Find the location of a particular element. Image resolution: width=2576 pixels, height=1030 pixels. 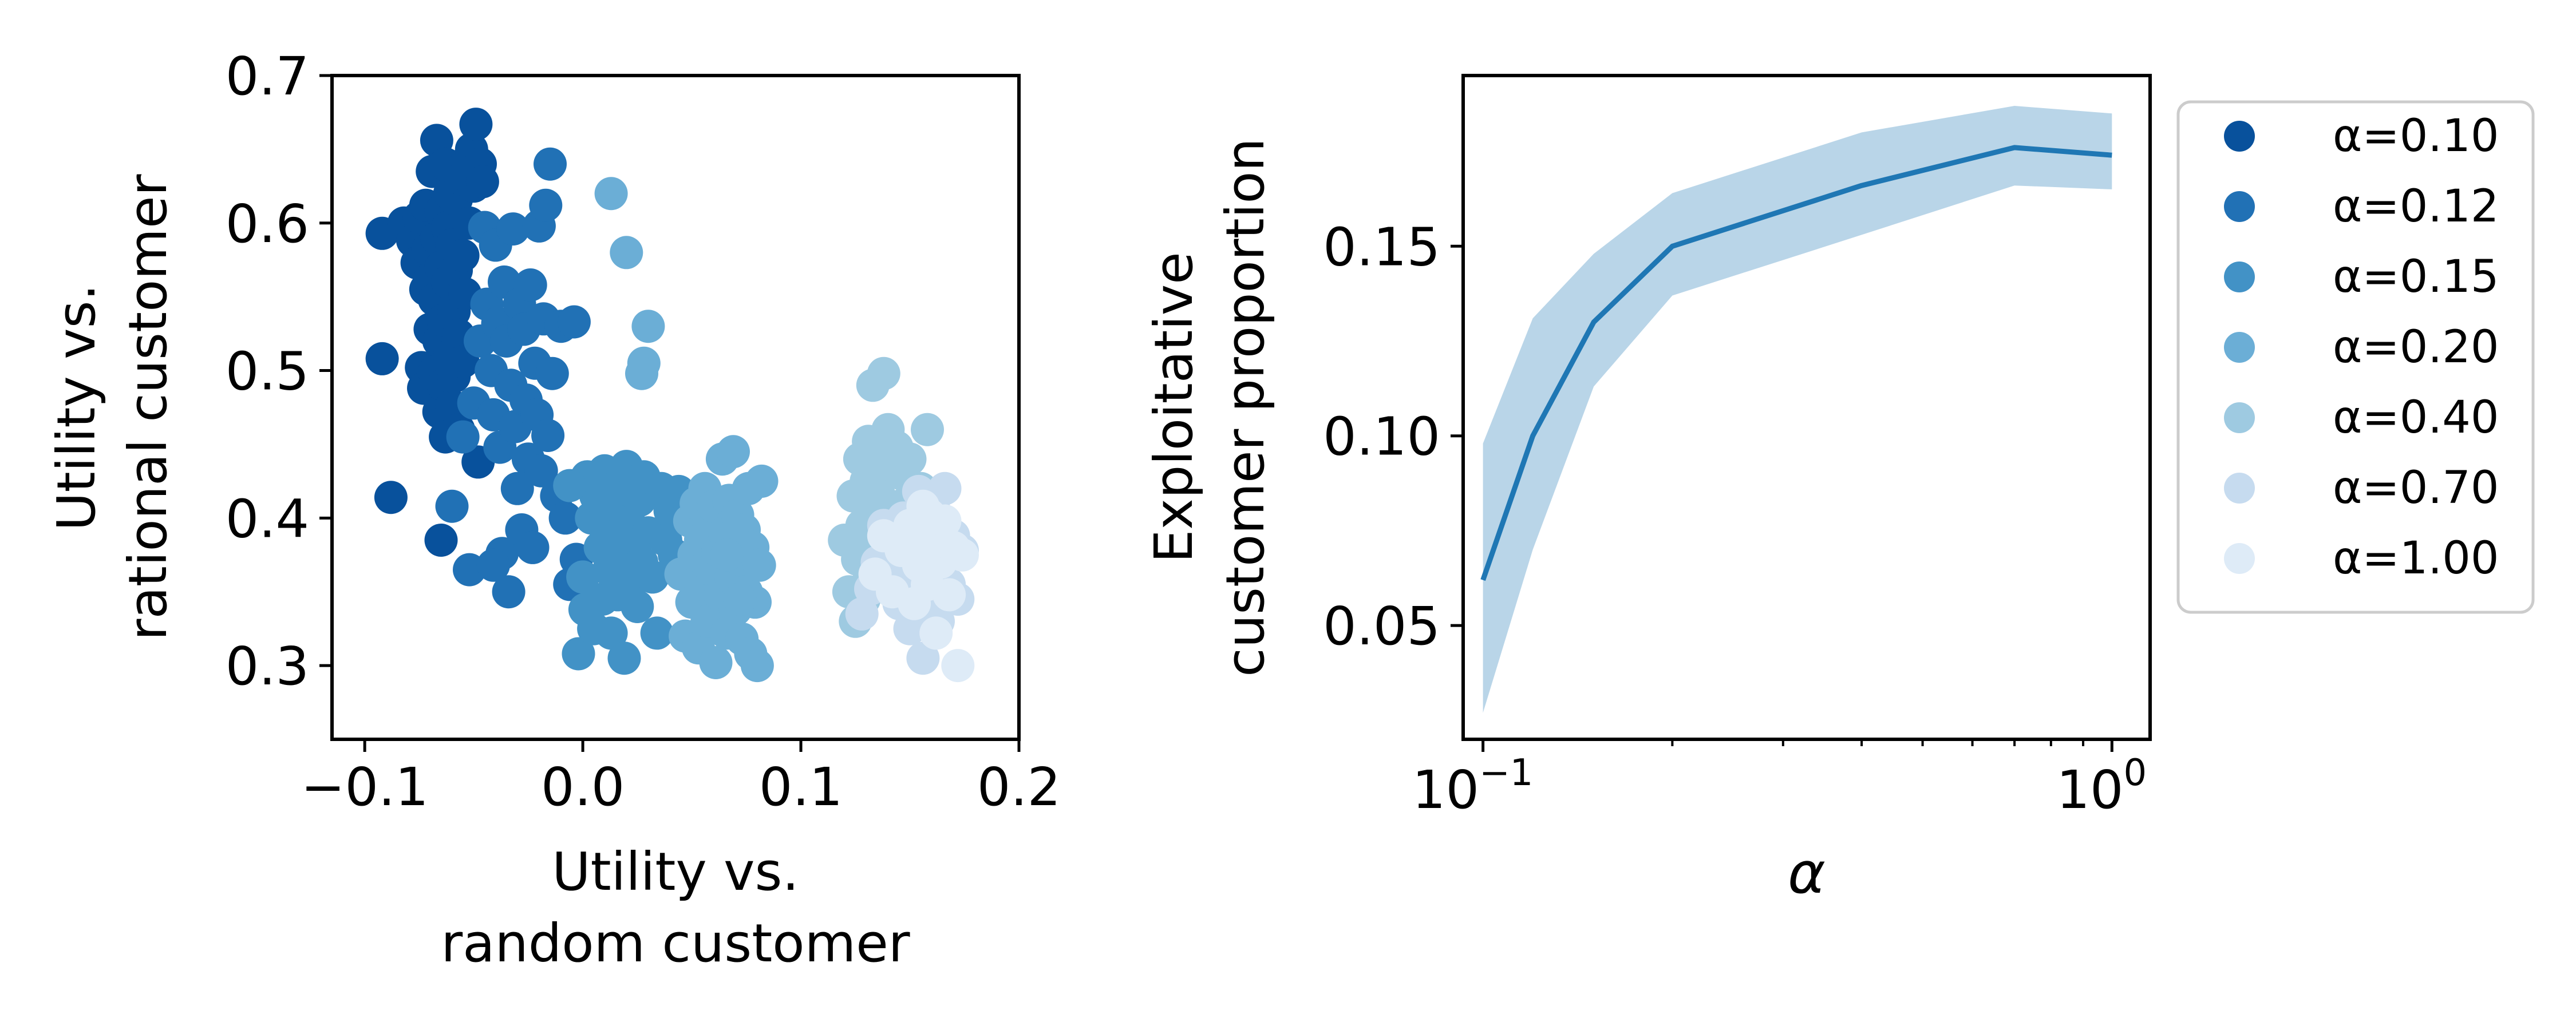

x-tick-label: 0.0 is located at coordinates (583, 787).